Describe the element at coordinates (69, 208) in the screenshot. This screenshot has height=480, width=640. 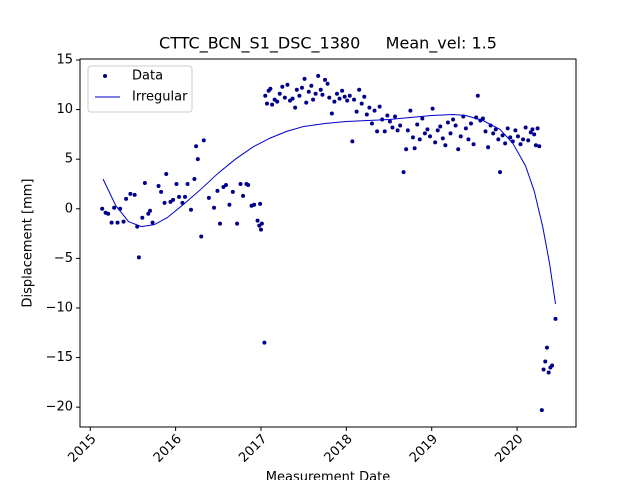
I see `y-tick-label: 0` at that location.